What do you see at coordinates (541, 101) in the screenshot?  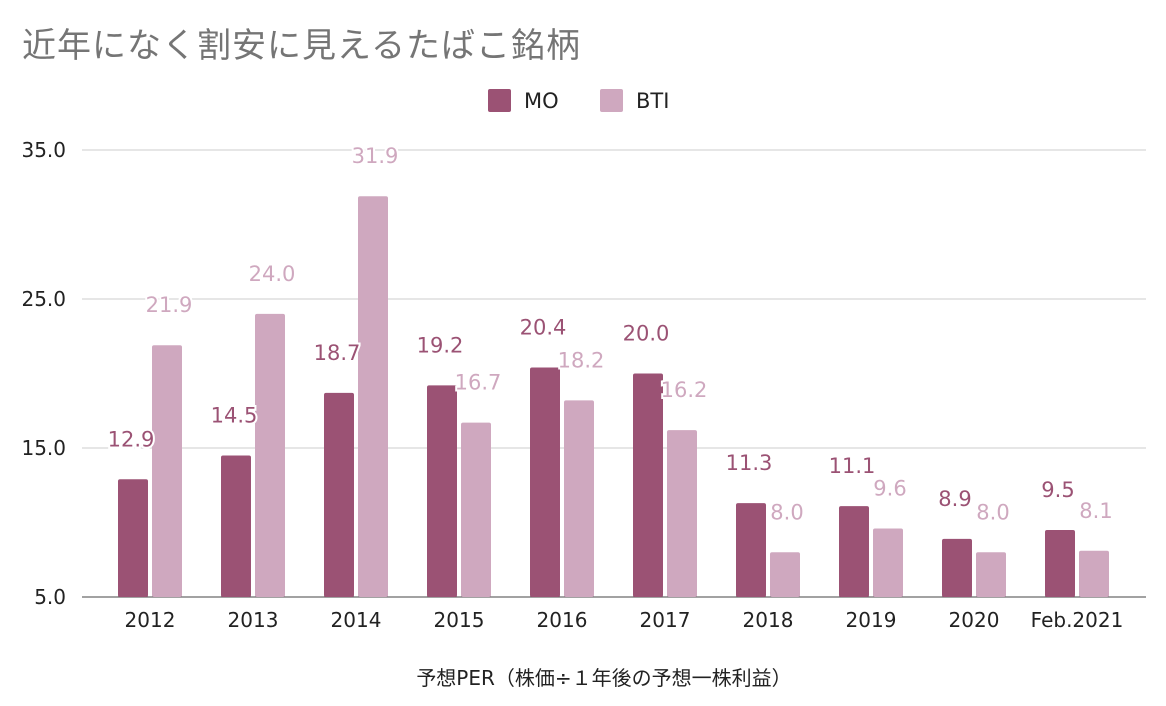 I see `mo-legend-label: MO` at bounding box center [541, 101].